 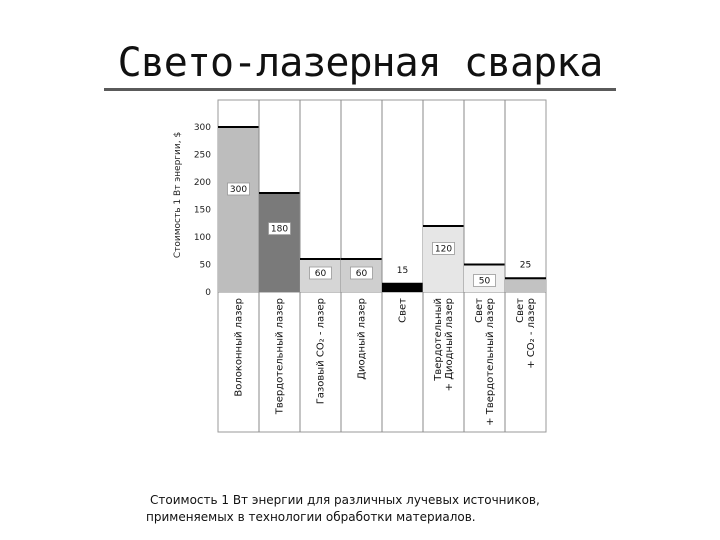 What do you see at coordinates (362, 339) in the screenshot?
I see `category-label: Диодный лазер` at bounding box center [362, 339].